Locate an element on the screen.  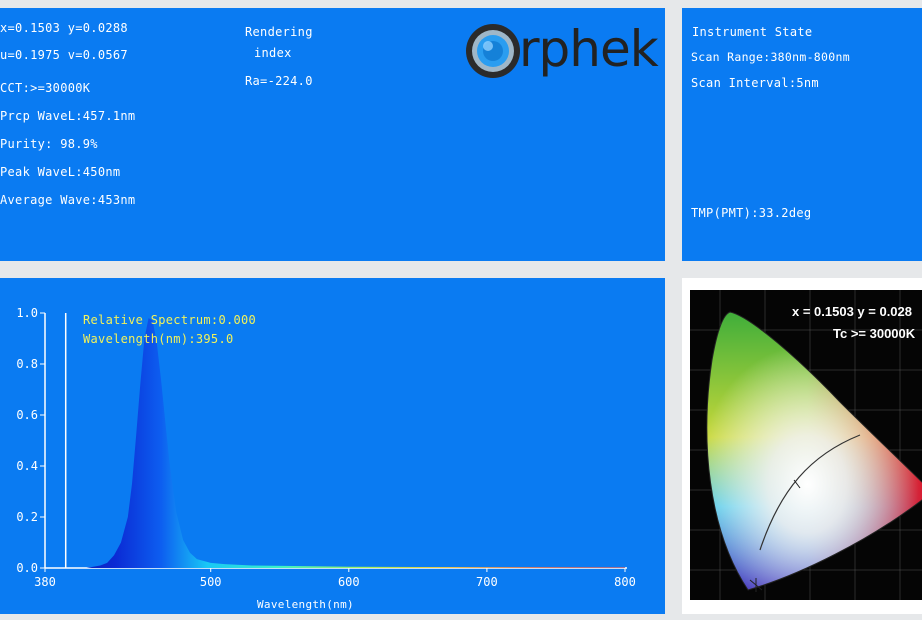
cie-xy-label: x = 0.1503 y = 0.028 is located at coordinates (852, 311).